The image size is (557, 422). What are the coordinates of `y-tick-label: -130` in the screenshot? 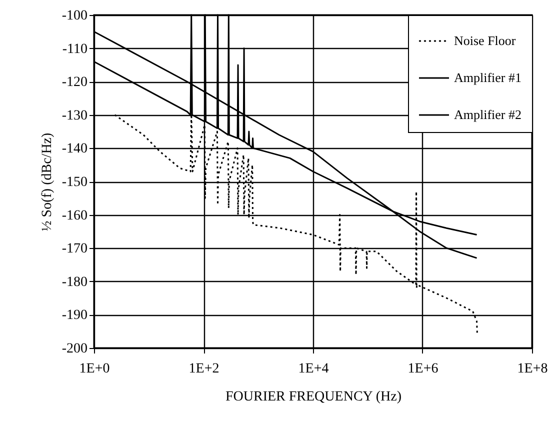 It's located at (75, 116).